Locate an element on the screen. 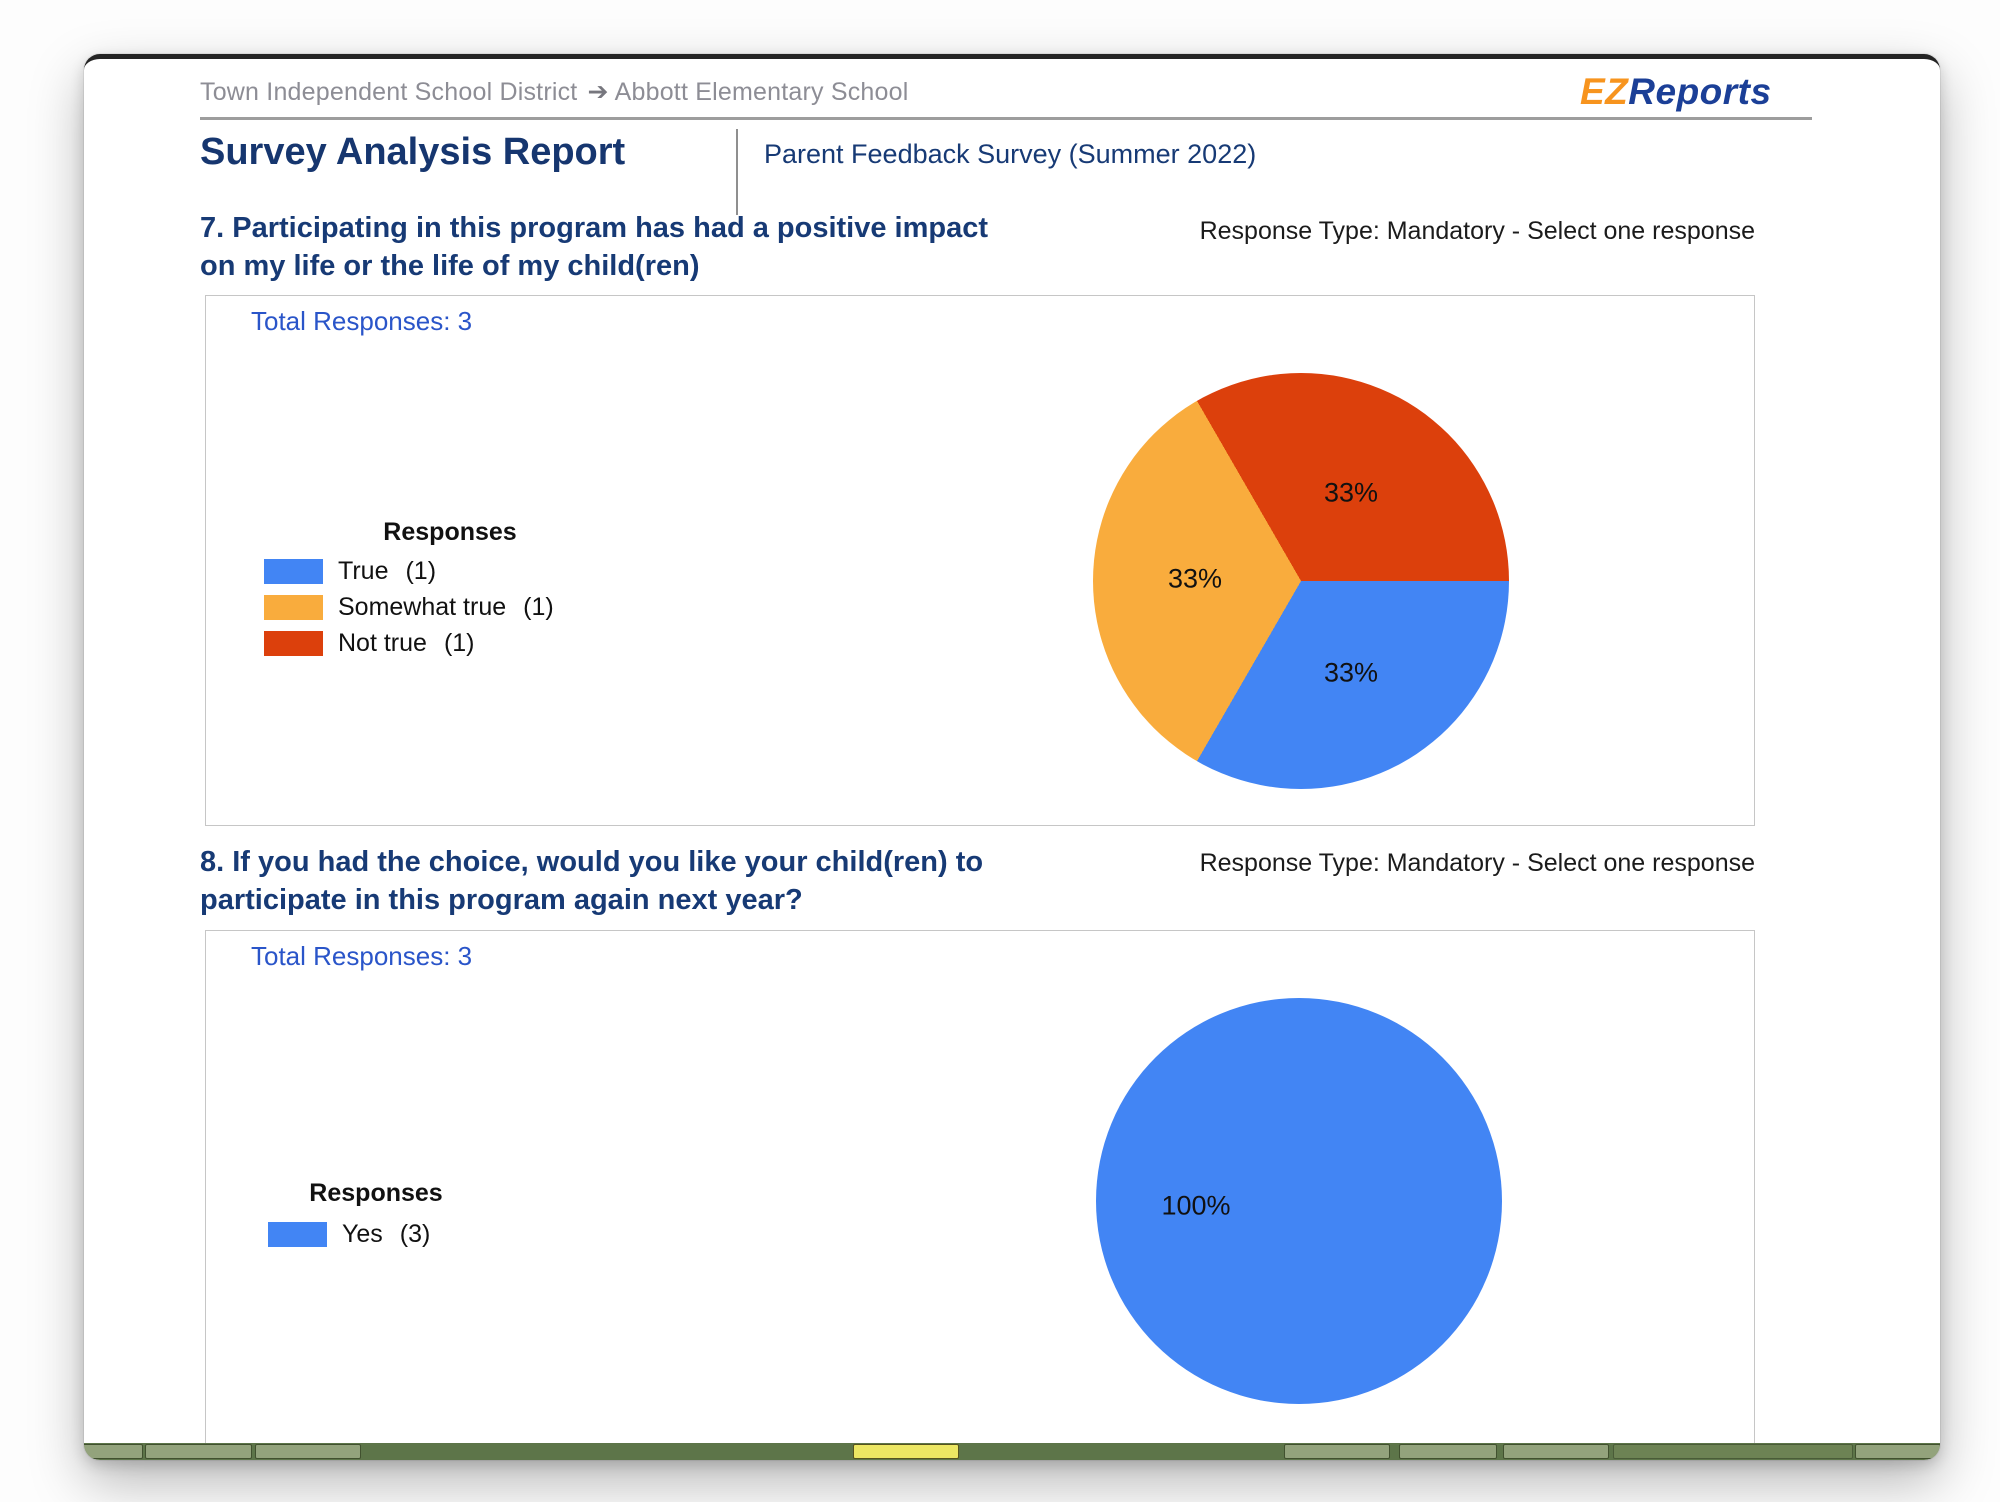 This screenshot has width=2000, height=1502. legend-item-somewhat-true: Somewhat true (1) is located at coordinates (409, 607).